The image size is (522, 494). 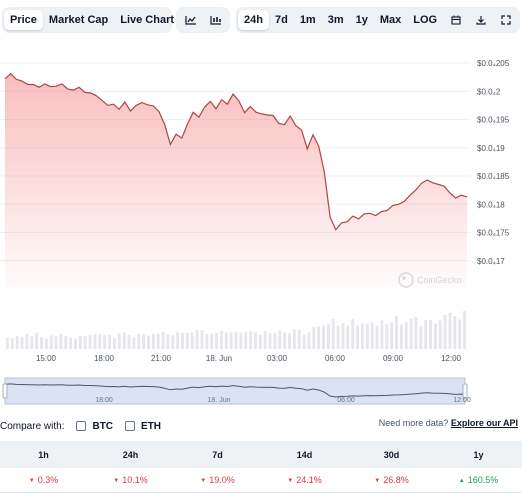 I want to click on candlestick-icon, so click(x=215, y=20).